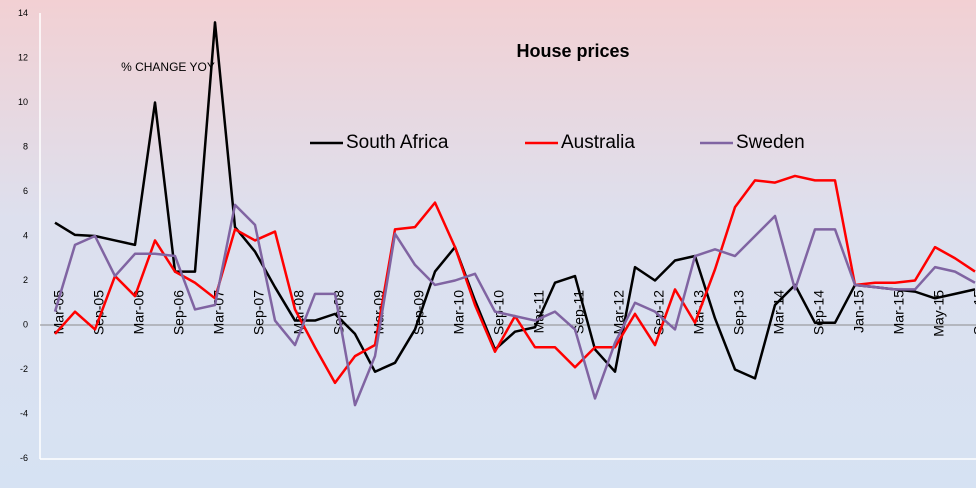 Image resolution: width=976 pixels, height=488 pixels. What do you see at coordinates (939, 313) in the screenshot?
I see `x-tick-label: May-15` at bounding box center [939, 313].